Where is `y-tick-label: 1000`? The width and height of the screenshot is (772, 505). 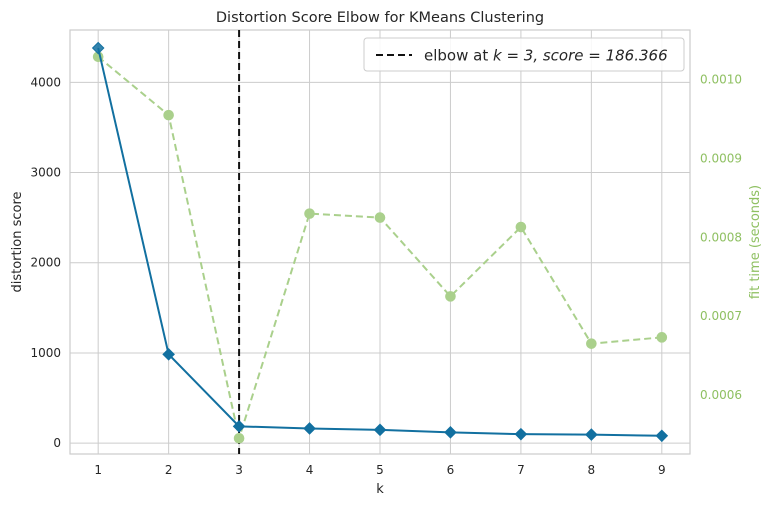 y-tick-label: 1000 is located at coordinates (45, 353).